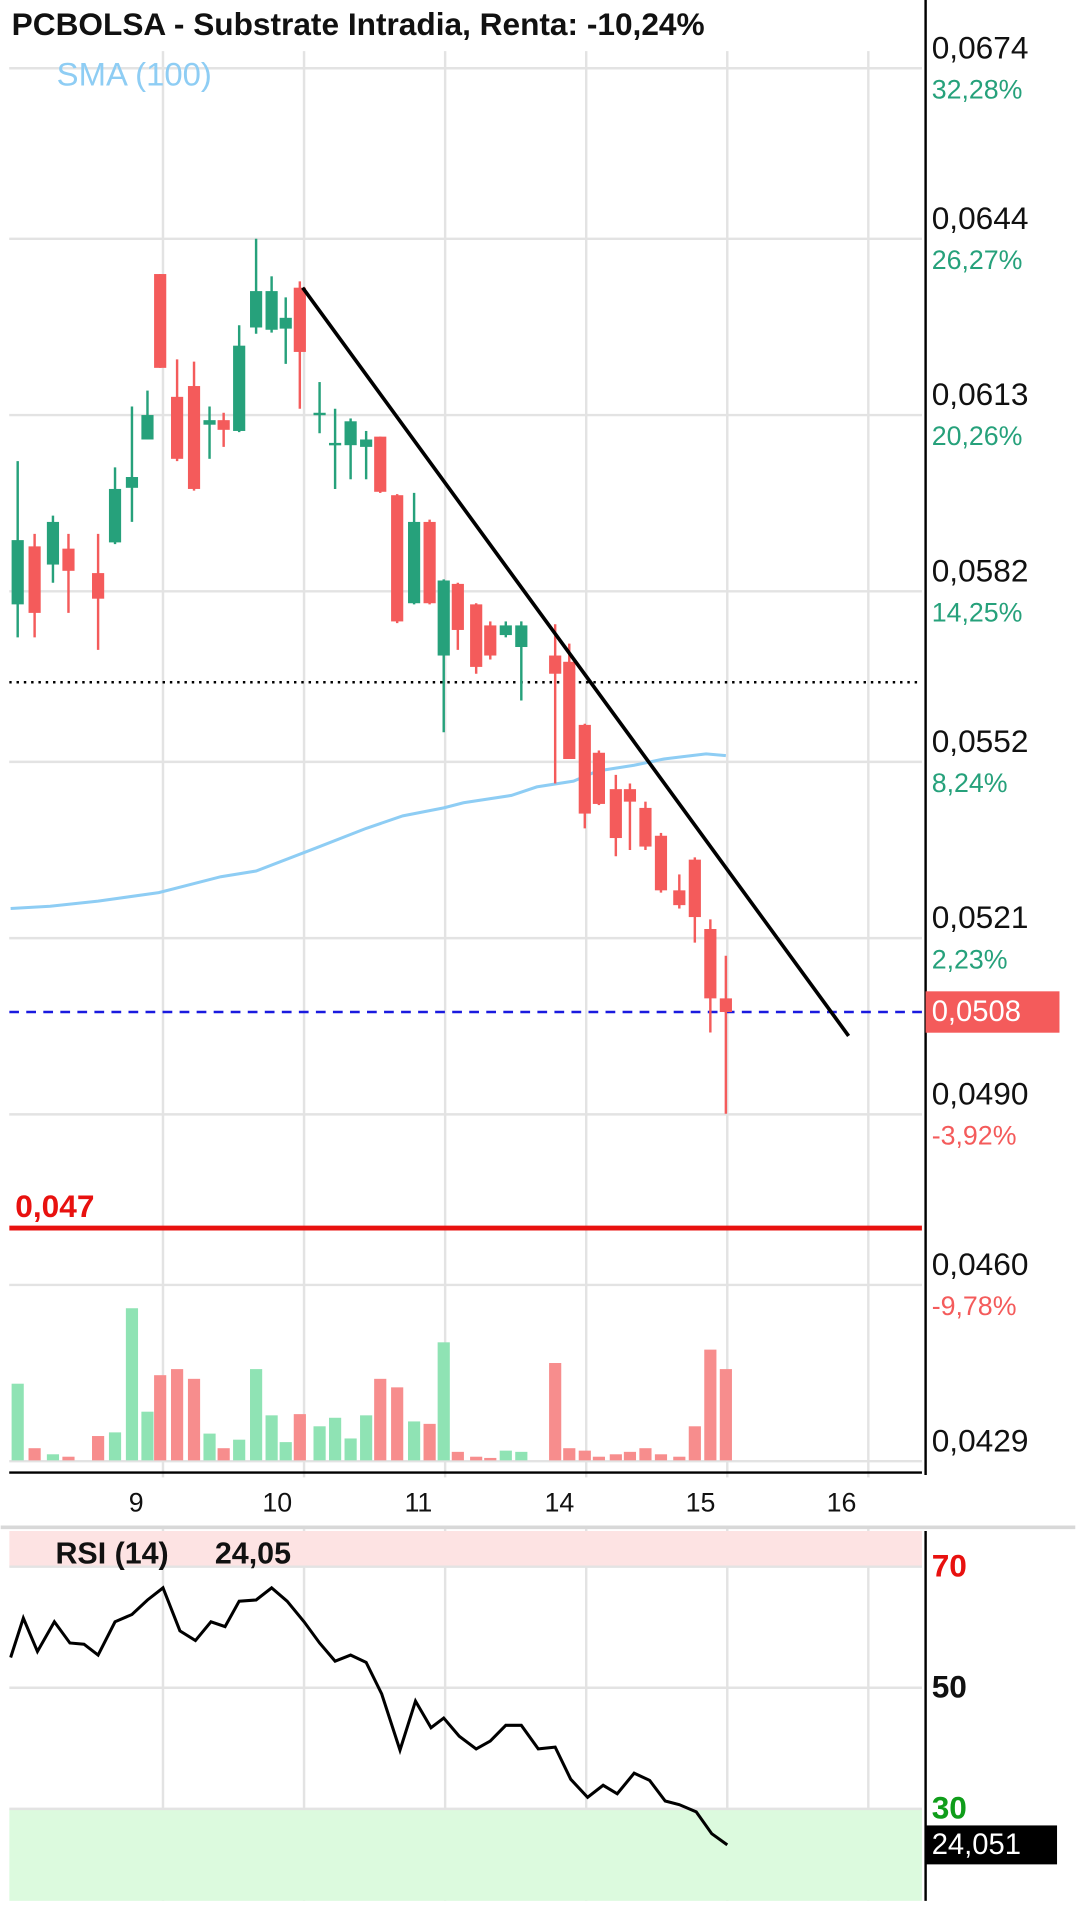  Describe the element at coordinates (974, 1306) in the screenshot. I see `y-tick-change: -9,78%` at that location.